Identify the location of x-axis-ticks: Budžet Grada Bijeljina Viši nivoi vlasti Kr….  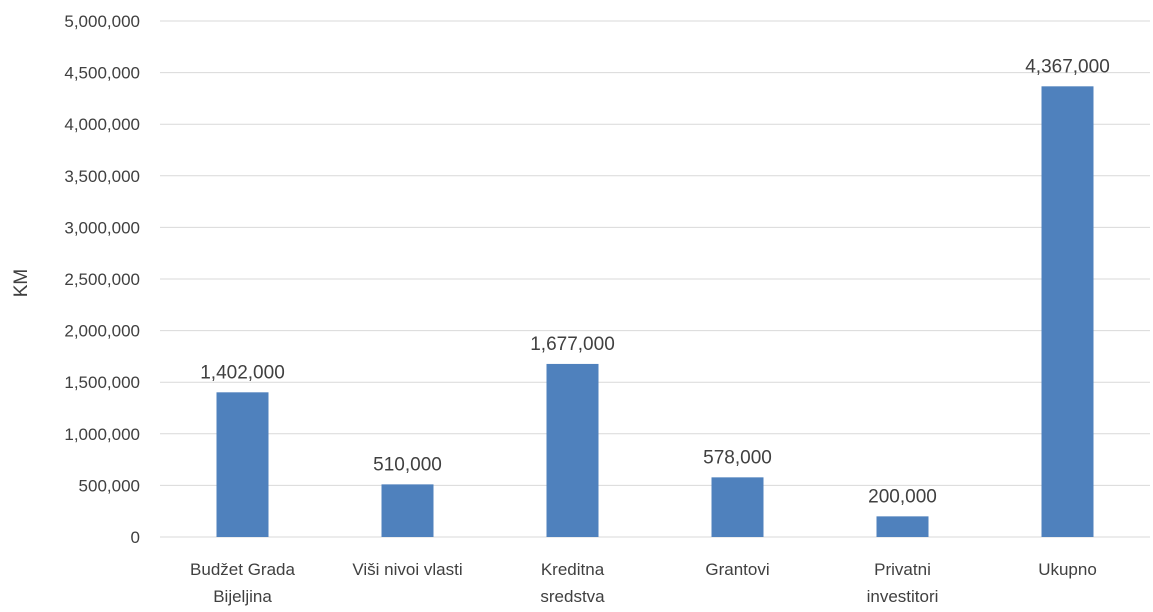
(643, 583).